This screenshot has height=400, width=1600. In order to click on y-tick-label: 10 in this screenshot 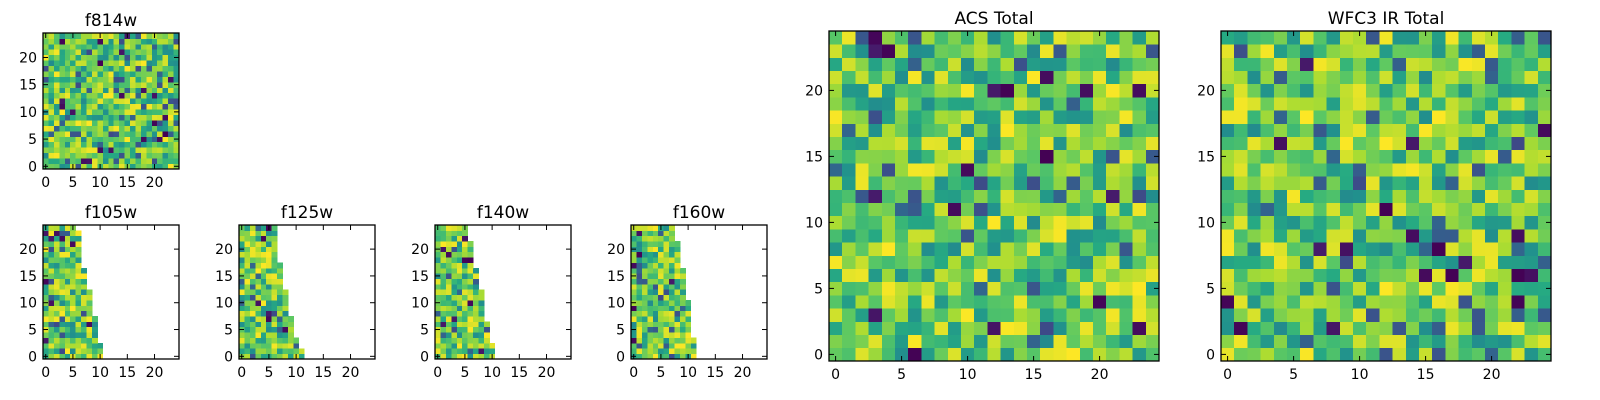, I will do `click(1206, 223)`.